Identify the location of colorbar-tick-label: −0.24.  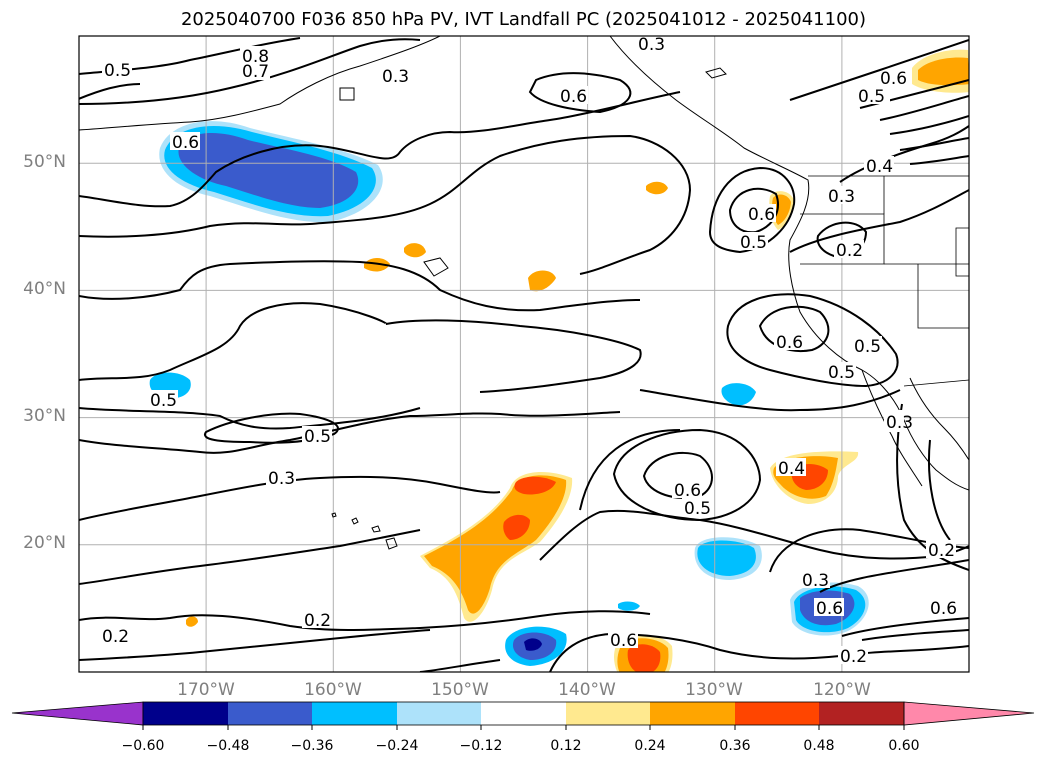
(397, 746).